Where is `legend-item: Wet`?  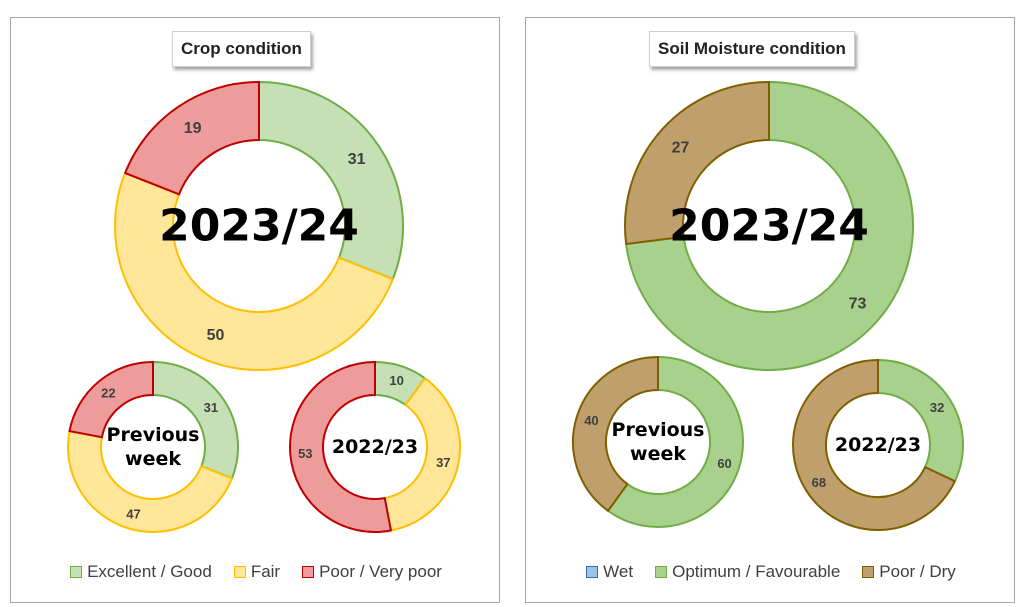 legend-item: Wet is located at coordinates (609, 572).